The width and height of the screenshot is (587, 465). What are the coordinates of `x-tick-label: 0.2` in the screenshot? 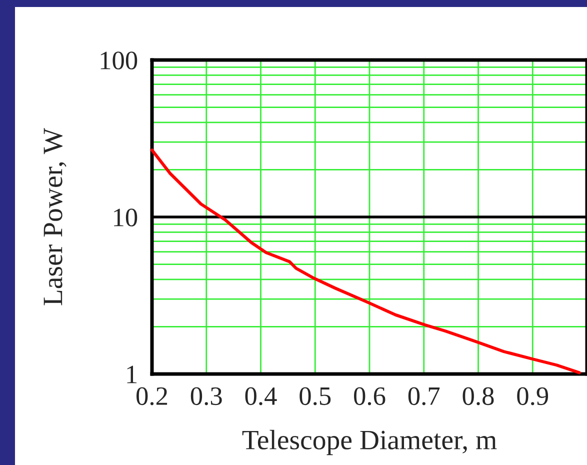 It's located at (152, 396).